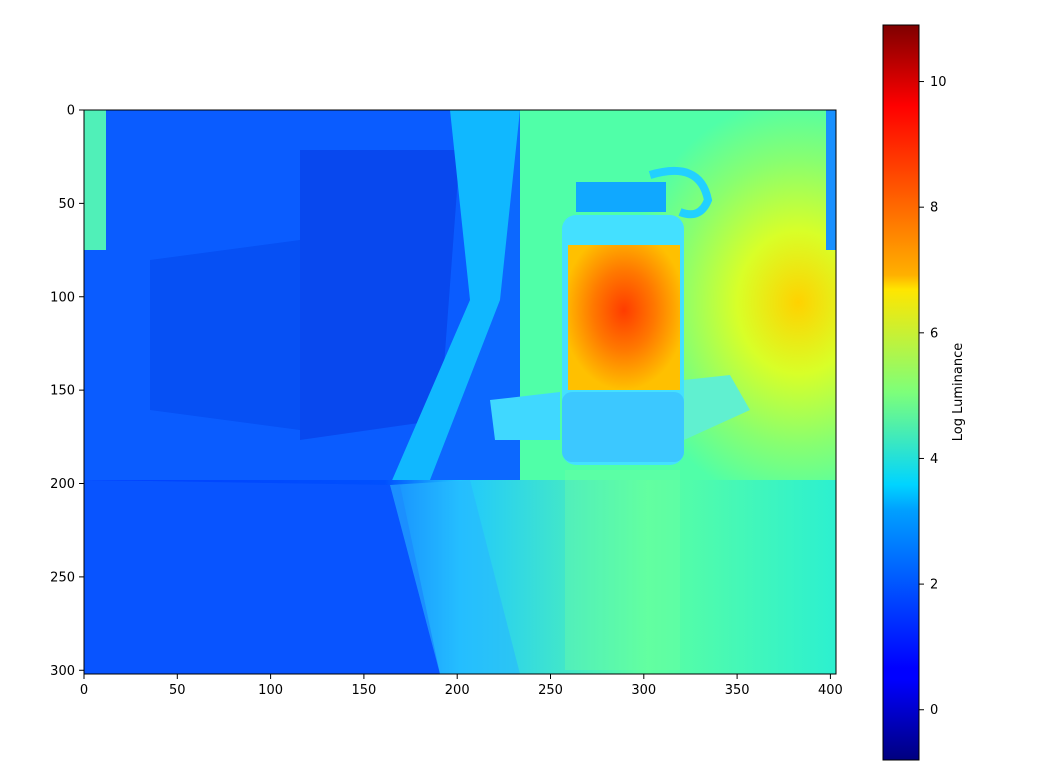 This screenshot has height=784, width=1048. I want to click on colorbar, so click(901, 392).